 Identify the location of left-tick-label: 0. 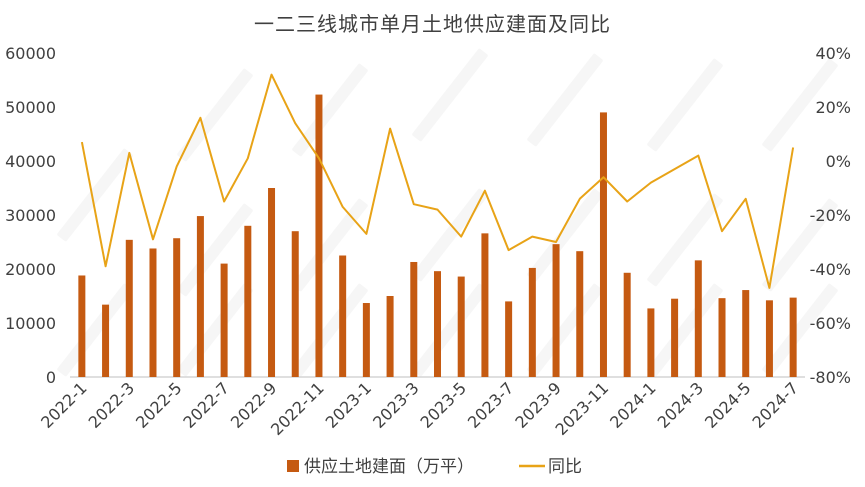
(51, 377).